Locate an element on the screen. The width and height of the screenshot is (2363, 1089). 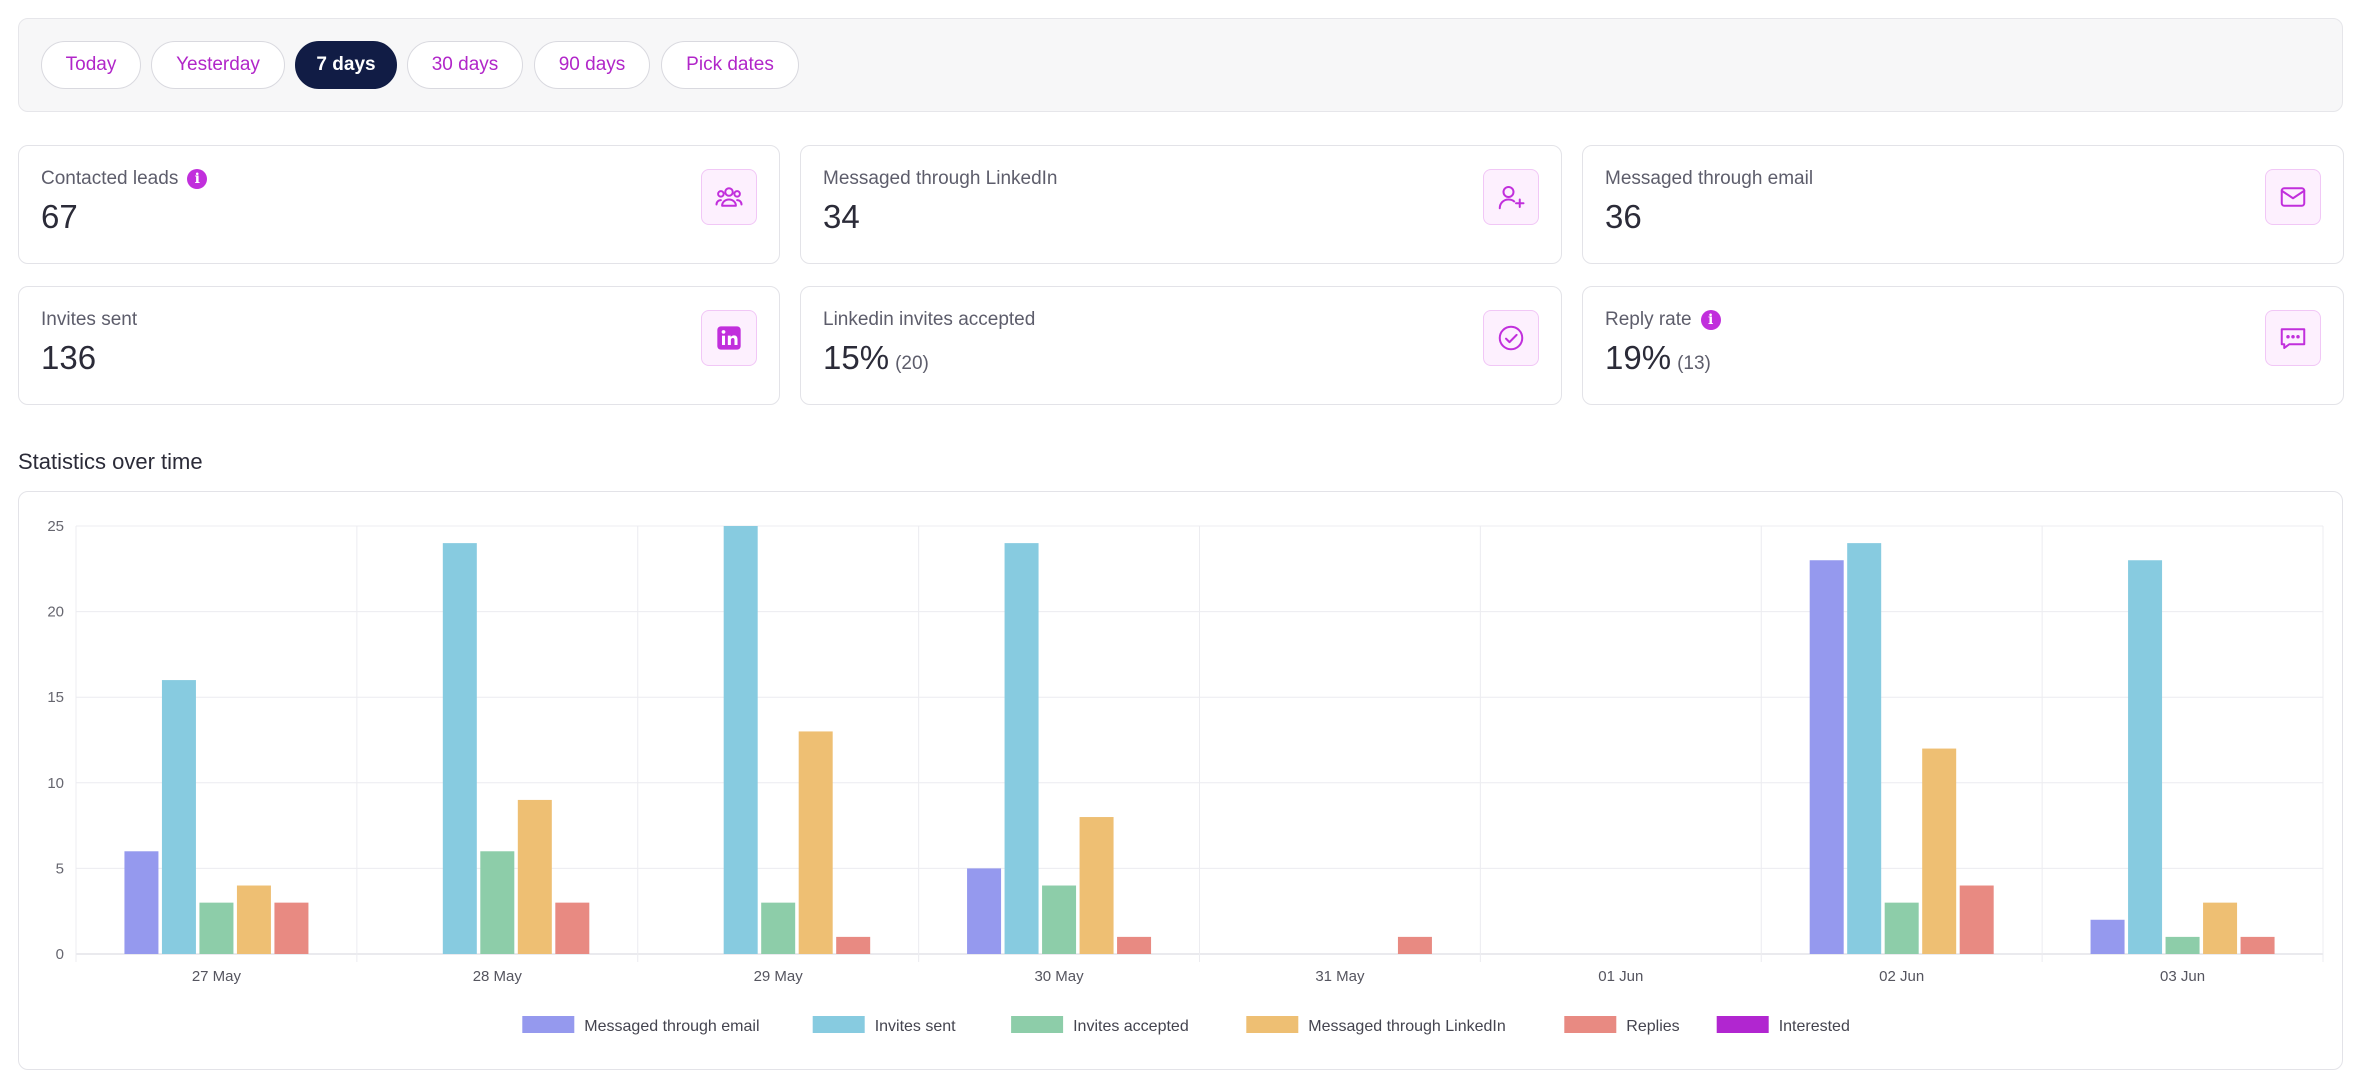
user-plus-icon is located at coordinates (1511, 197).